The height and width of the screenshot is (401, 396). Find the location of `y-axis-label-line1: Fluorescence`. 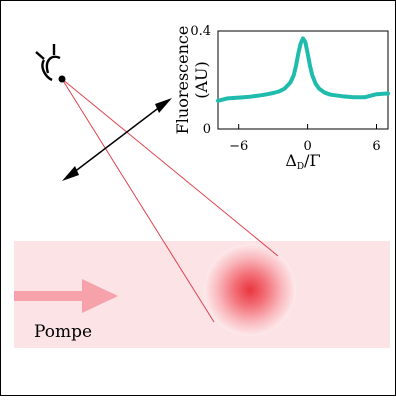

y-axis-label-line1: Fluorescence is located at coordinates (182, 80).